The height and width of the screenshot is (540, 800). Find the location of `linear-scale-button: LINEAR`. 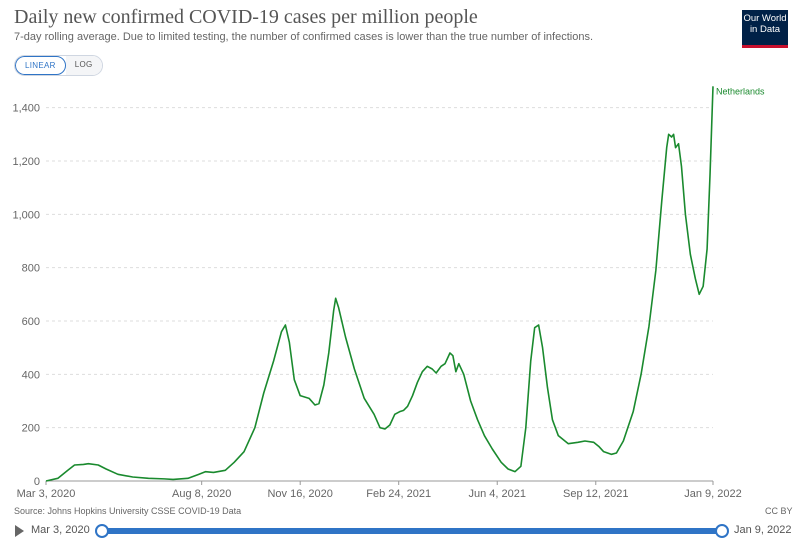

linear-scale-button: LINEAR is located at coordinates (40, 65).